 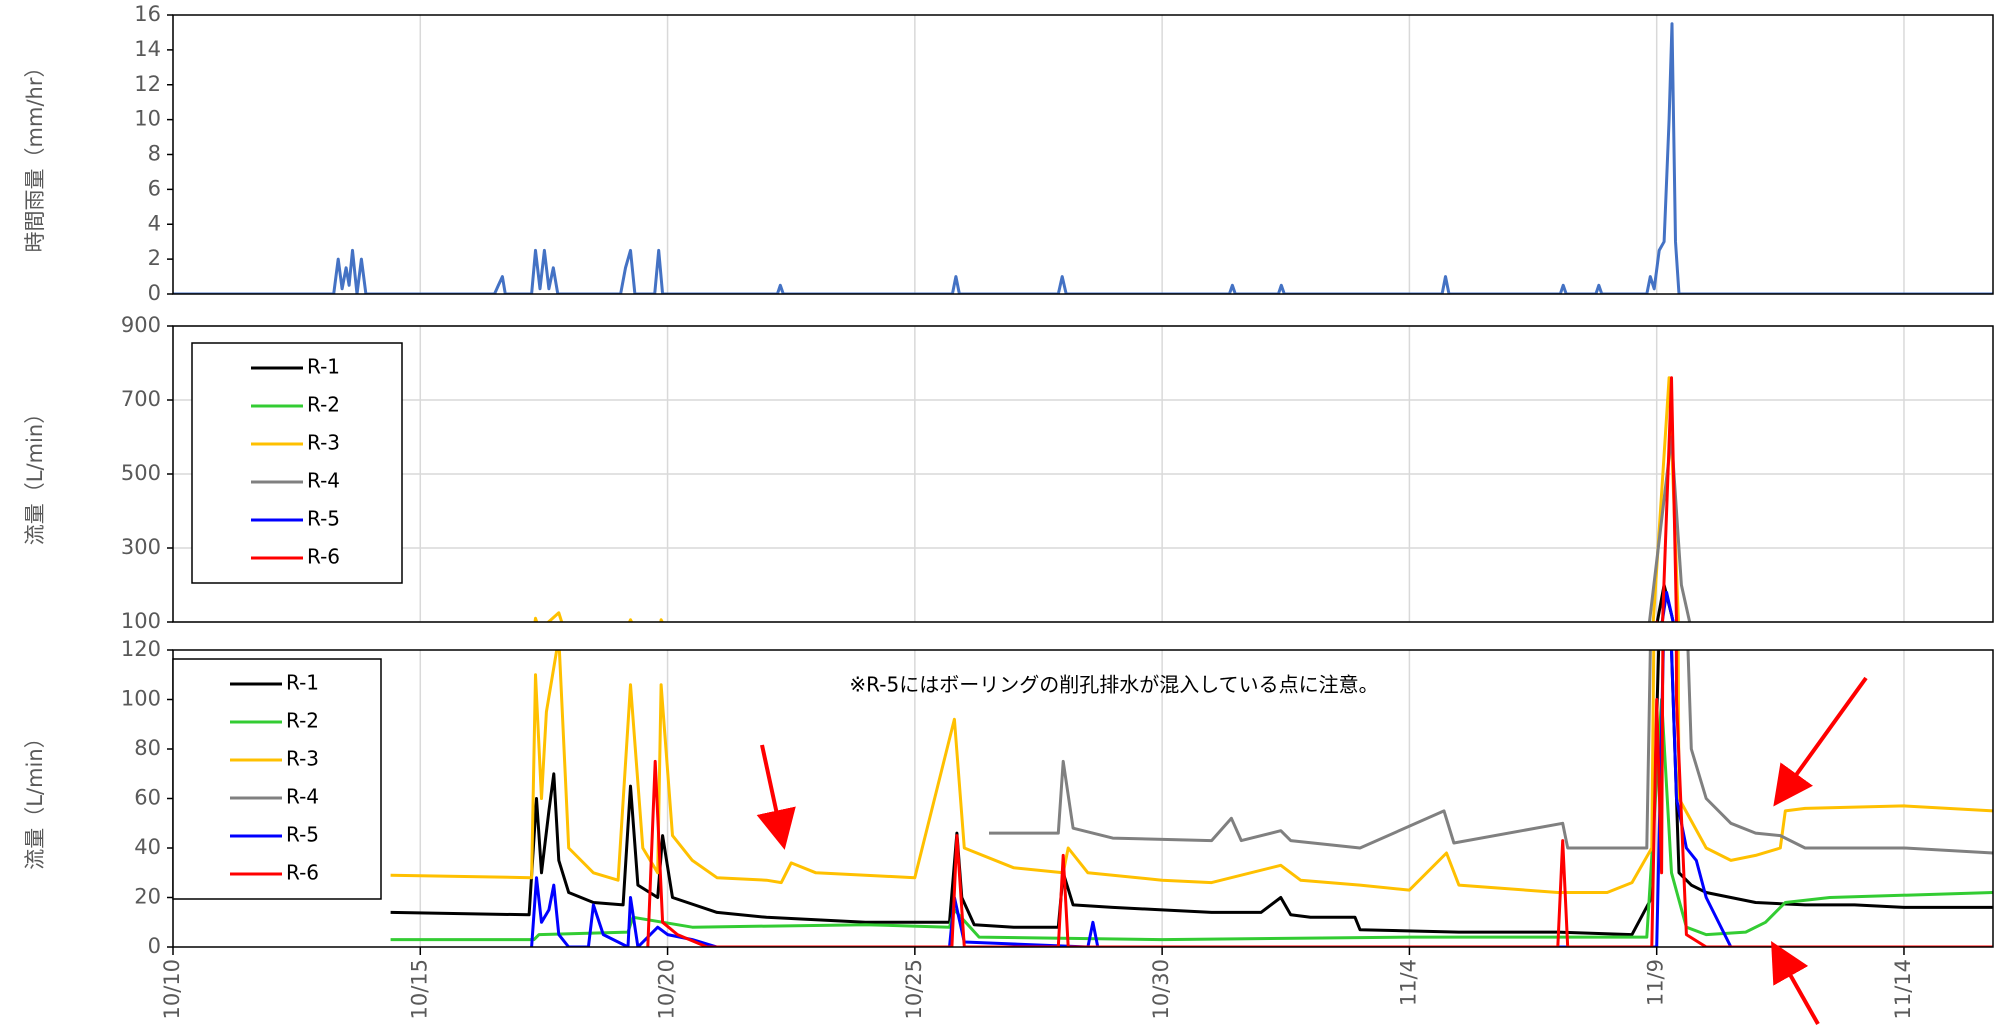 I want to click on y-tick-label: 6, so click(x=154, y=188).